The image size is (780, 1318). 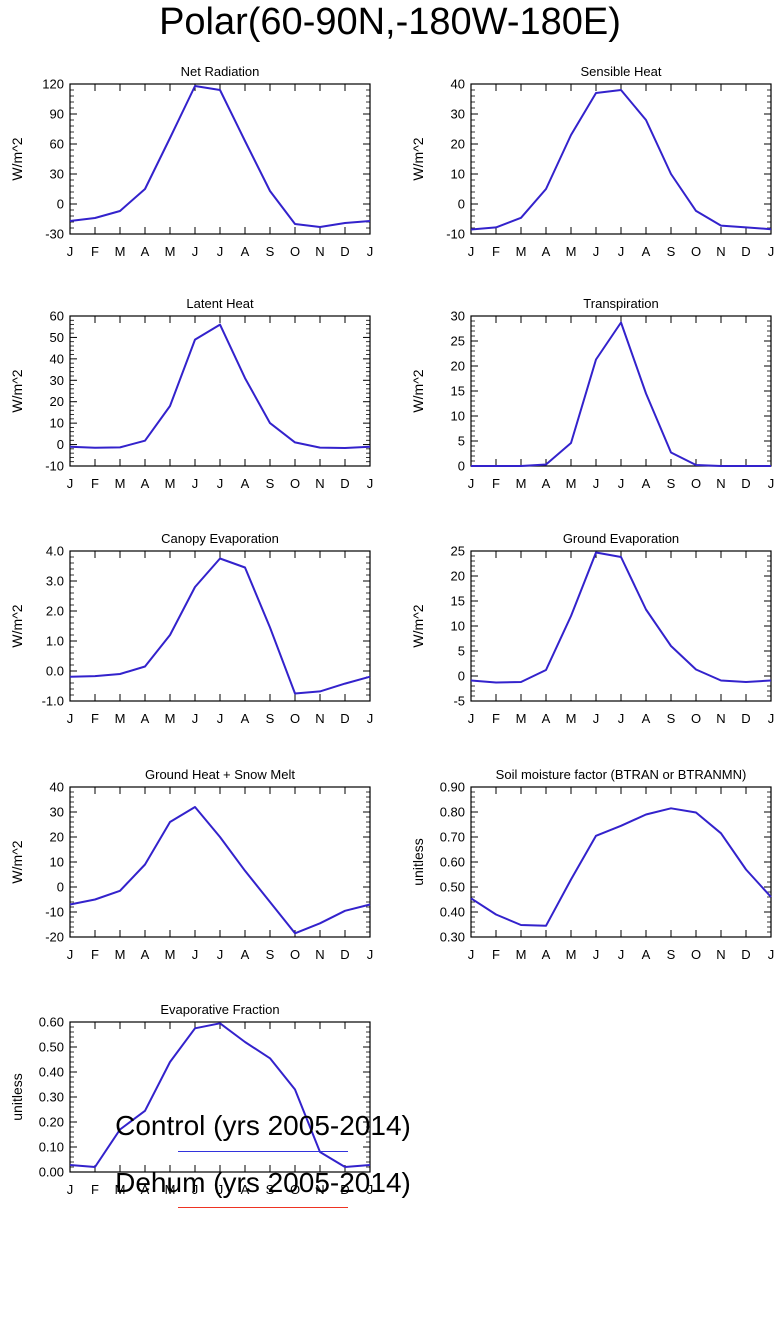 What do you see at coordinates (461, 651) in the screenshot?
I see `y-tick-label: 5` at bounding box center [461, 651].